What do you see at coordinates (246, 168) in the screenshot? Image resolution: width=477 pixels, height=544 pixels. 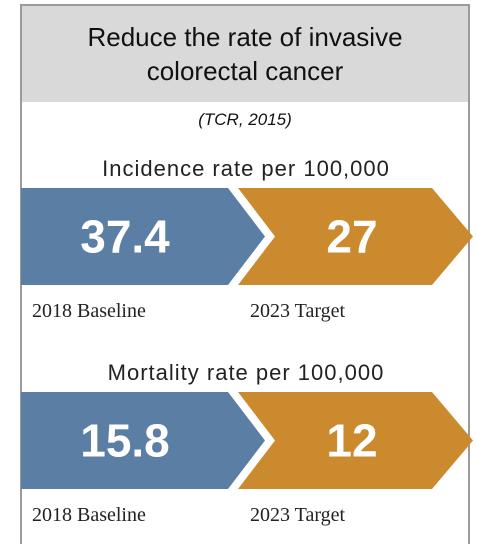 I see `metric-label: Incidence rate per 100,000` at bounding box center [246, 168].